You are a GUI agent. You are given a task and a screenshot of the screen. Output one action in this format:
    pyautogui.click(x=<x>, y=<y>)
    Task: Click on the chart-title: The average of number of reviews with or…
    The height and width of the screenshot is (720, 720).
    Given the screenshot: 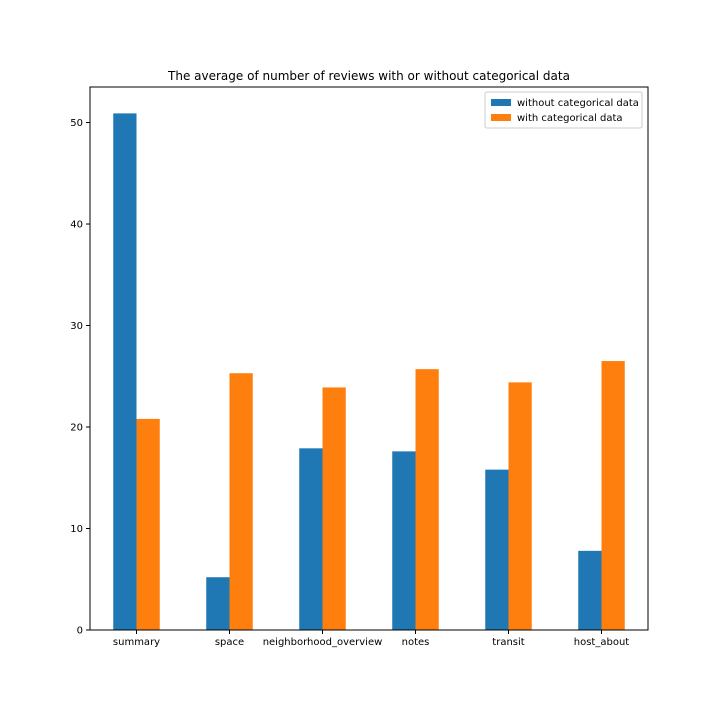 What is the action you would take?
    pyautogui.click(x=368, y=76)
    